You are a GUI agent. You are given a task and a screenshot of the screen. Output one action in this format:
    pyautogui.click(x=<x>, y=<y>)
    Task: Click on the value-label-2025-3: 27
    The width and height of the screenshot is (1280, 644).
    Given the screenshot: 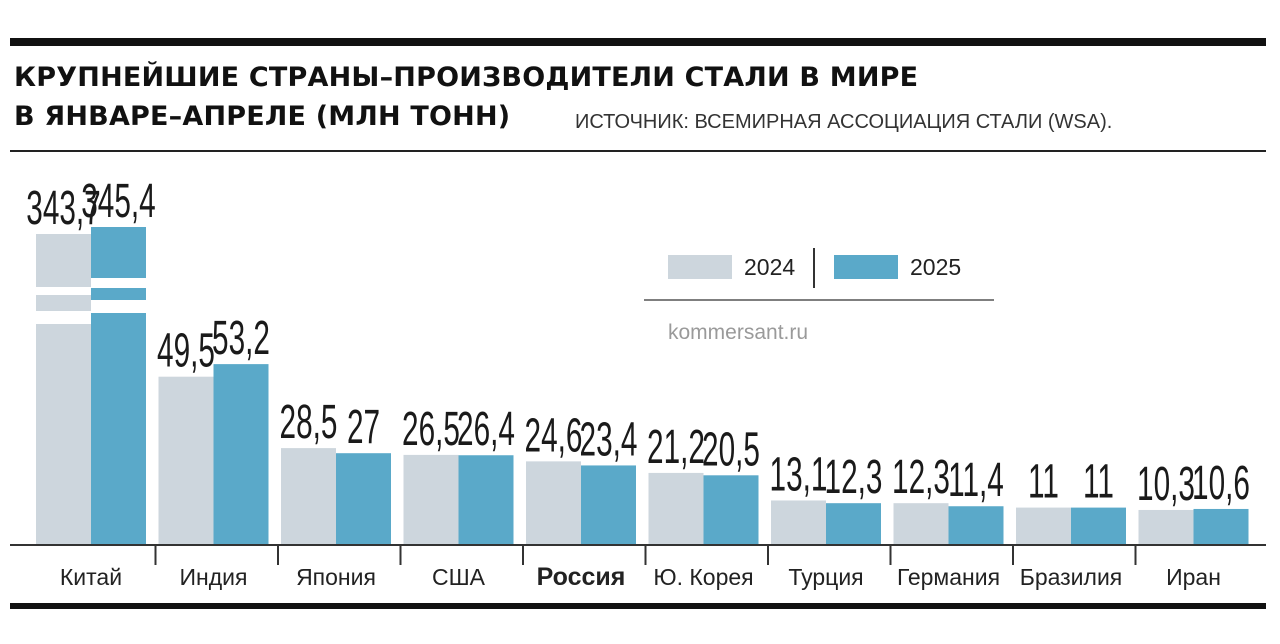 What is the action you would take?
    pyautogui.click(x=363, y=427)
    